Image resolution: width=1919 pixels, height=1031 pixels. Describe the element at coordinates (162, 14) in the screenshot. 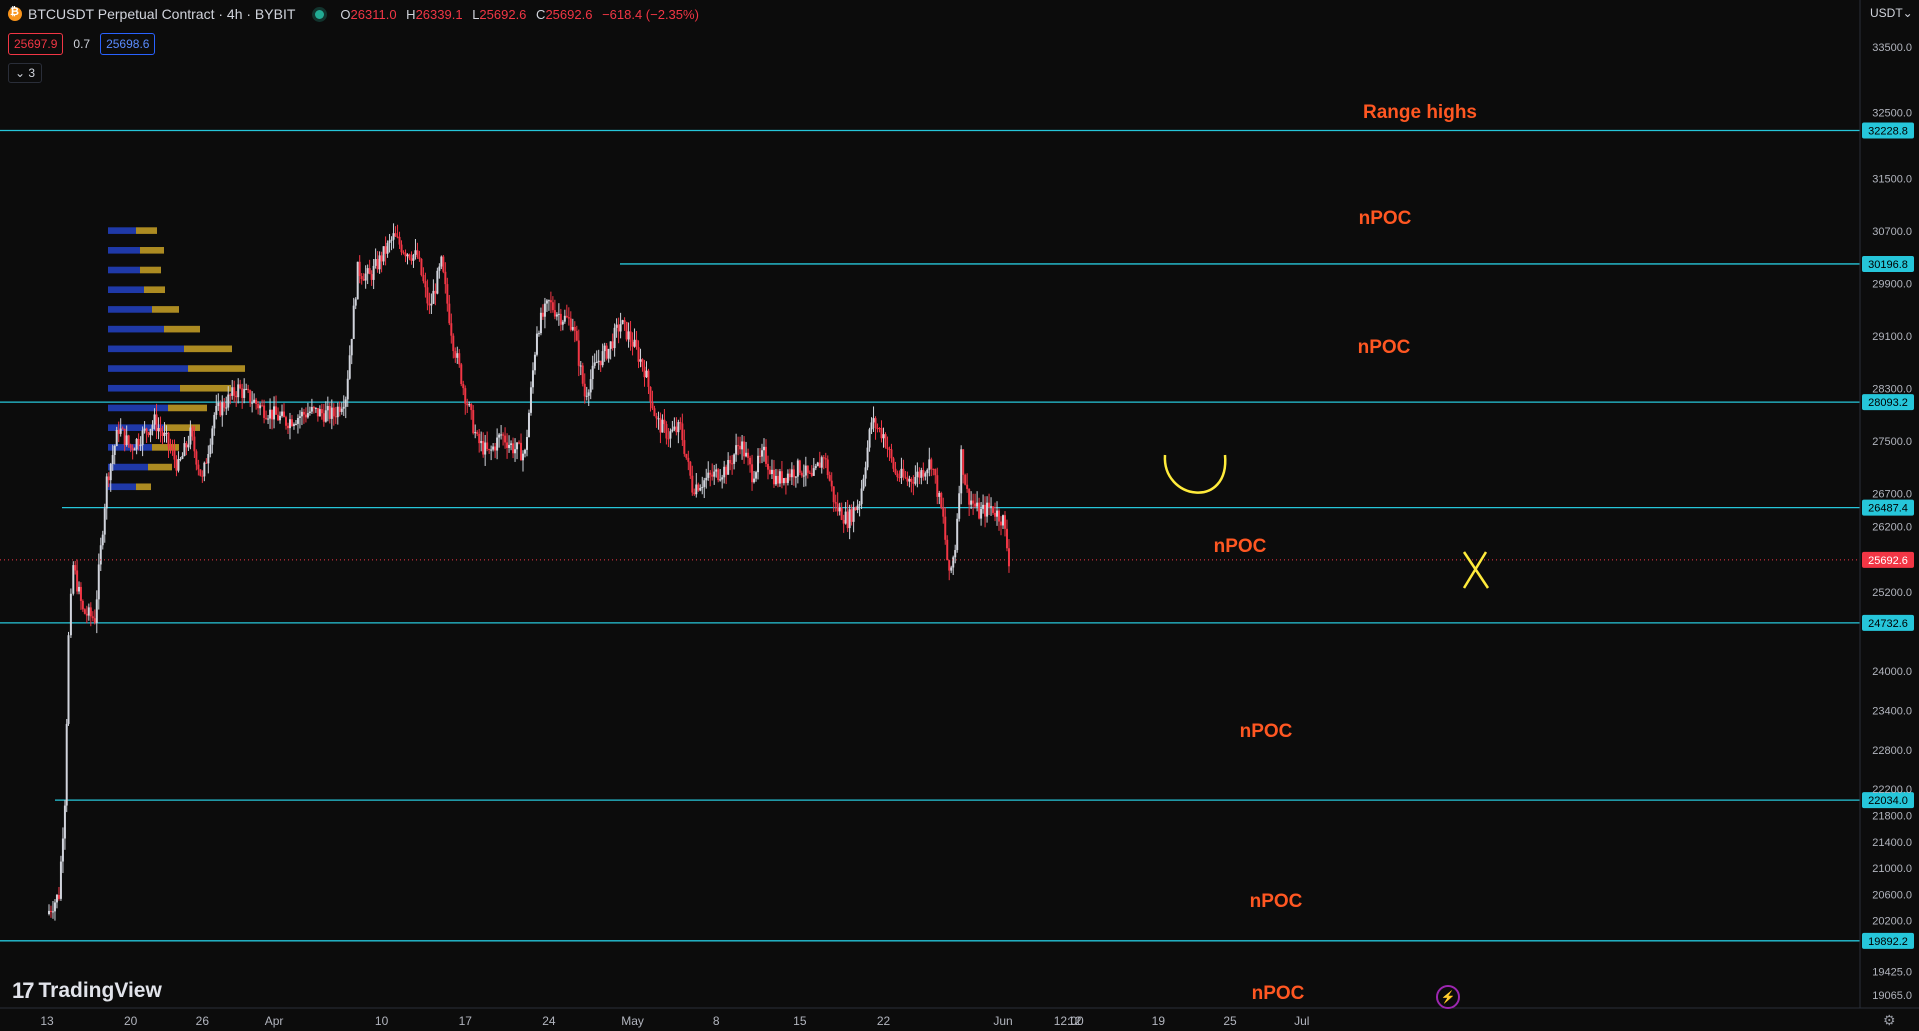

I see `symbol-title: BTCUSDT Perpetual Contract · 4h · BYBIT` at that location.